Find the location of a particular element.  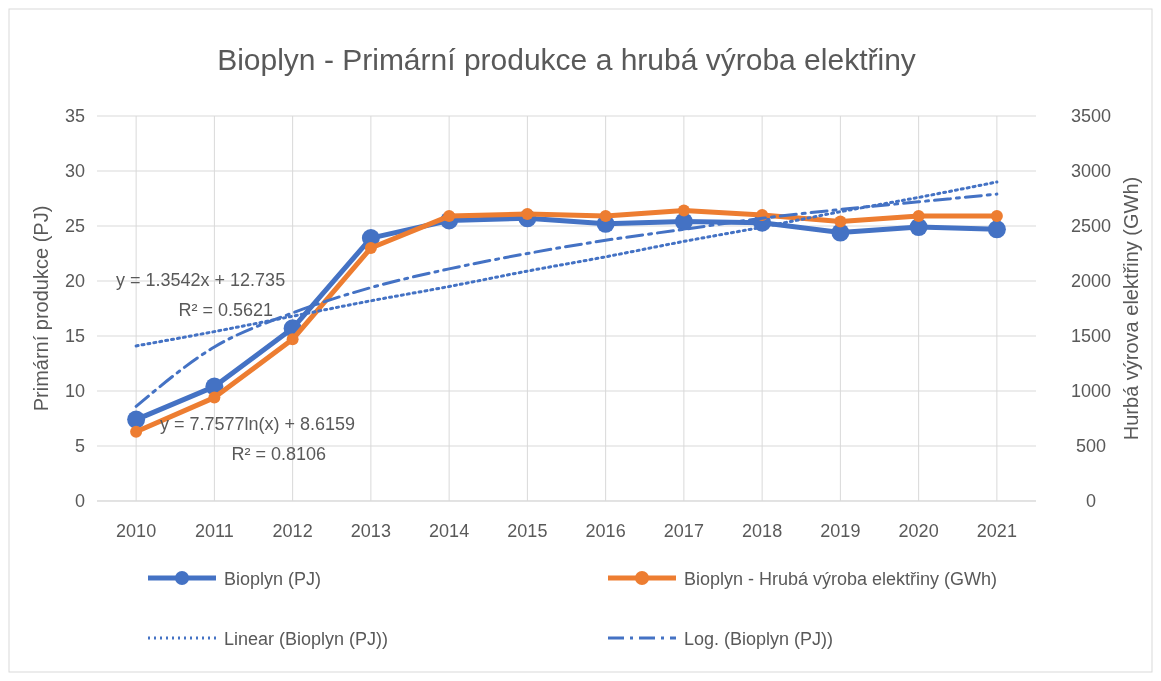

x-tick-label: 2021 is located at coordinates (996, 531).